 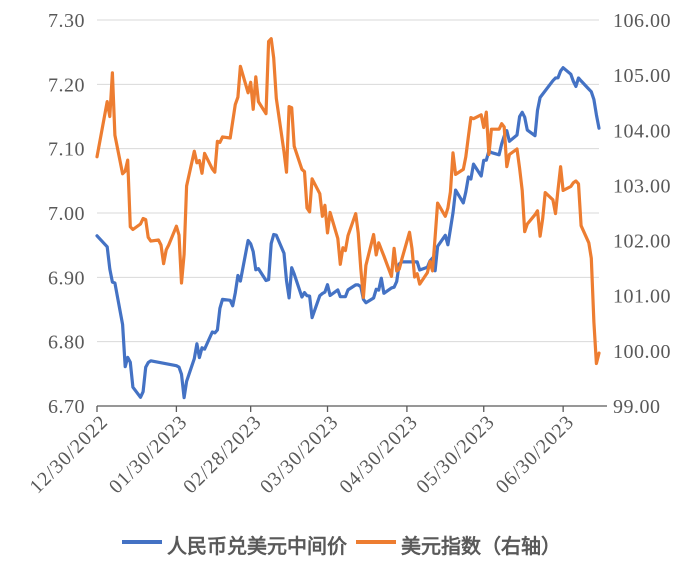 I want to click on left-axis-tick-label: 6.90, so click(x=66, y=278).